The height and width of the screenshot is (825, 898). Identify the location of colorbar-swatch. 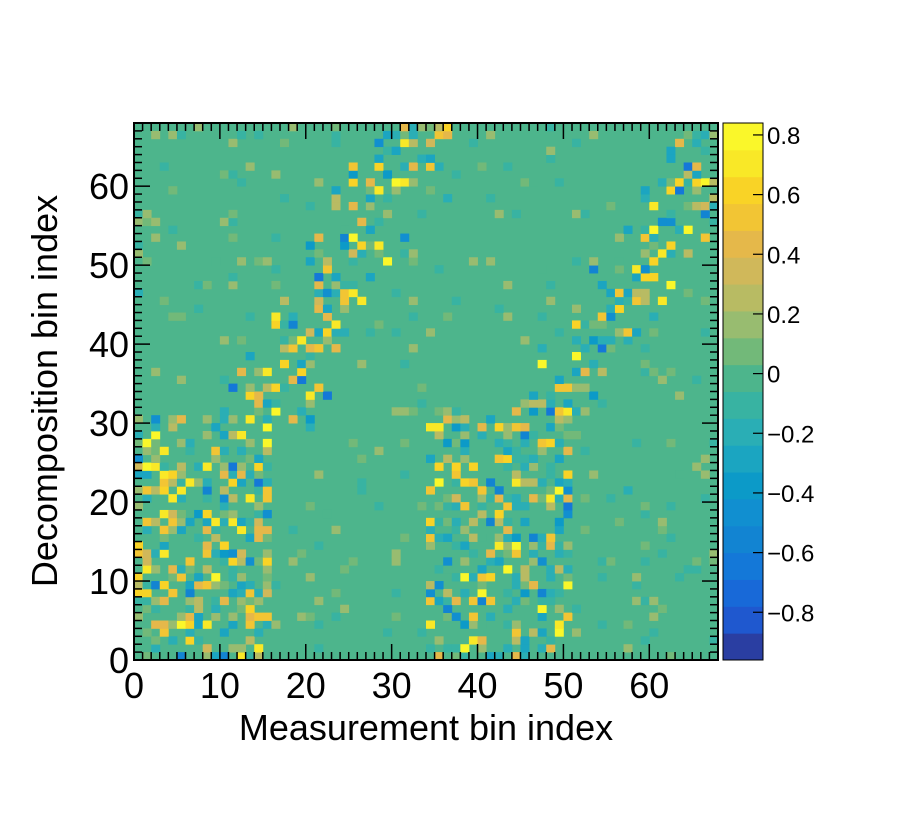
(743, 459).